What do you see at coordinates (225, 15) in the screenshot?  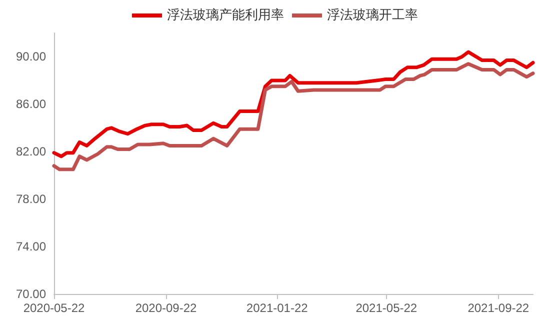 I see `legend-label: 浮法玻璃产能利用率` at bounding box center [225, 15].